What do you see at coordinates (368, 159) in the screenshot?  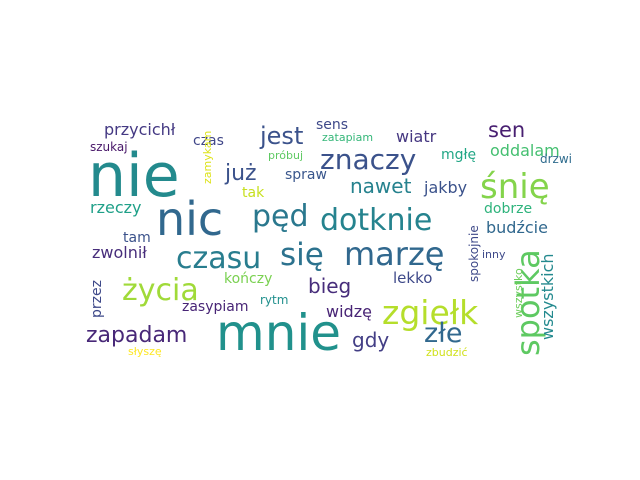 I see `word-znaczy: znaczy` at bounding box center [368, 159].